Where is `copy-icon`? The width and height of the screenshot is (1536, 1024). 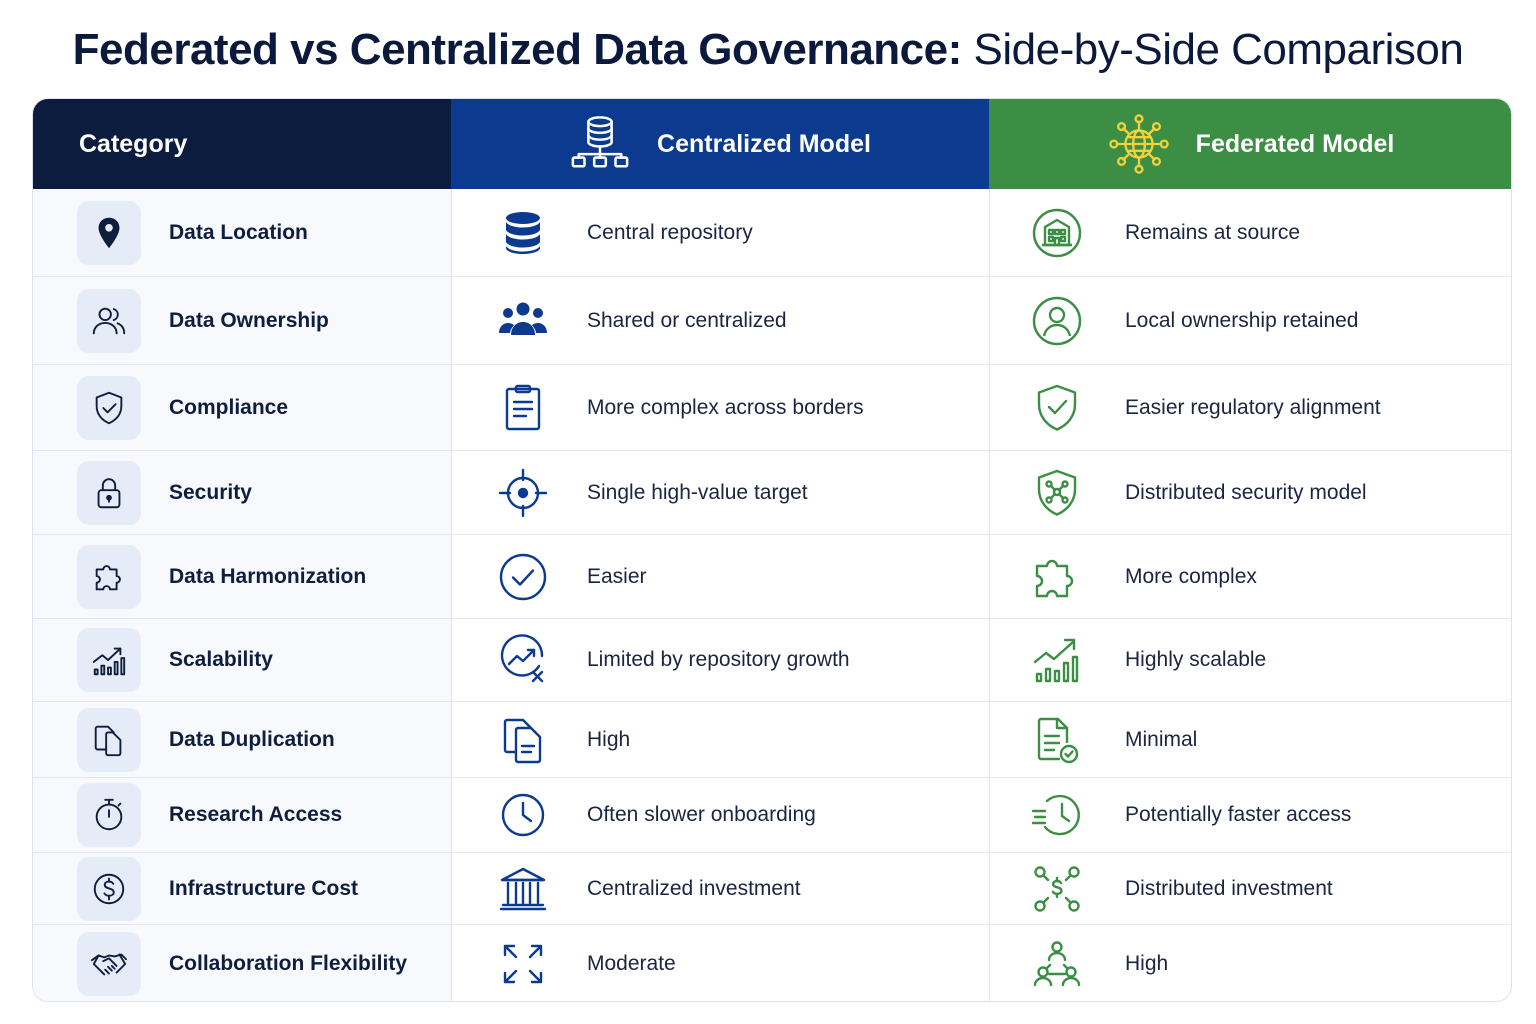 copy-icon is located at coordinates (109, 739).